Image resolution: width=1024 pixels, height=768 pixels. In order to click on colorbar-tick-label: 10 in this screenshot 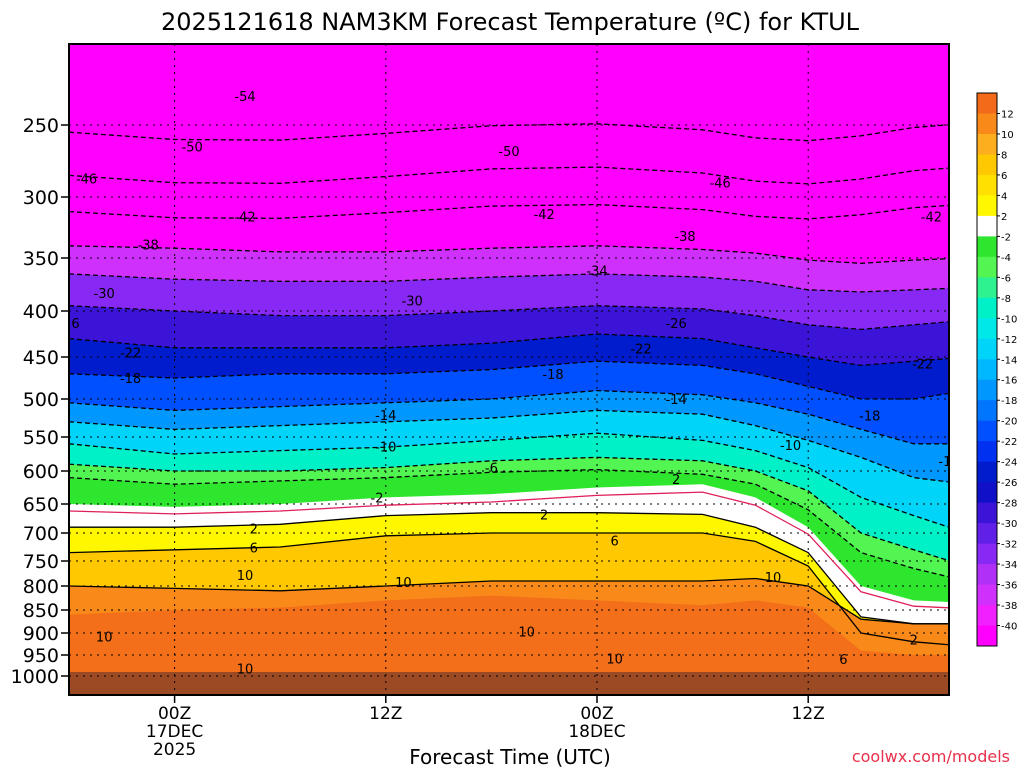, I will do `click(1007, 135)`.